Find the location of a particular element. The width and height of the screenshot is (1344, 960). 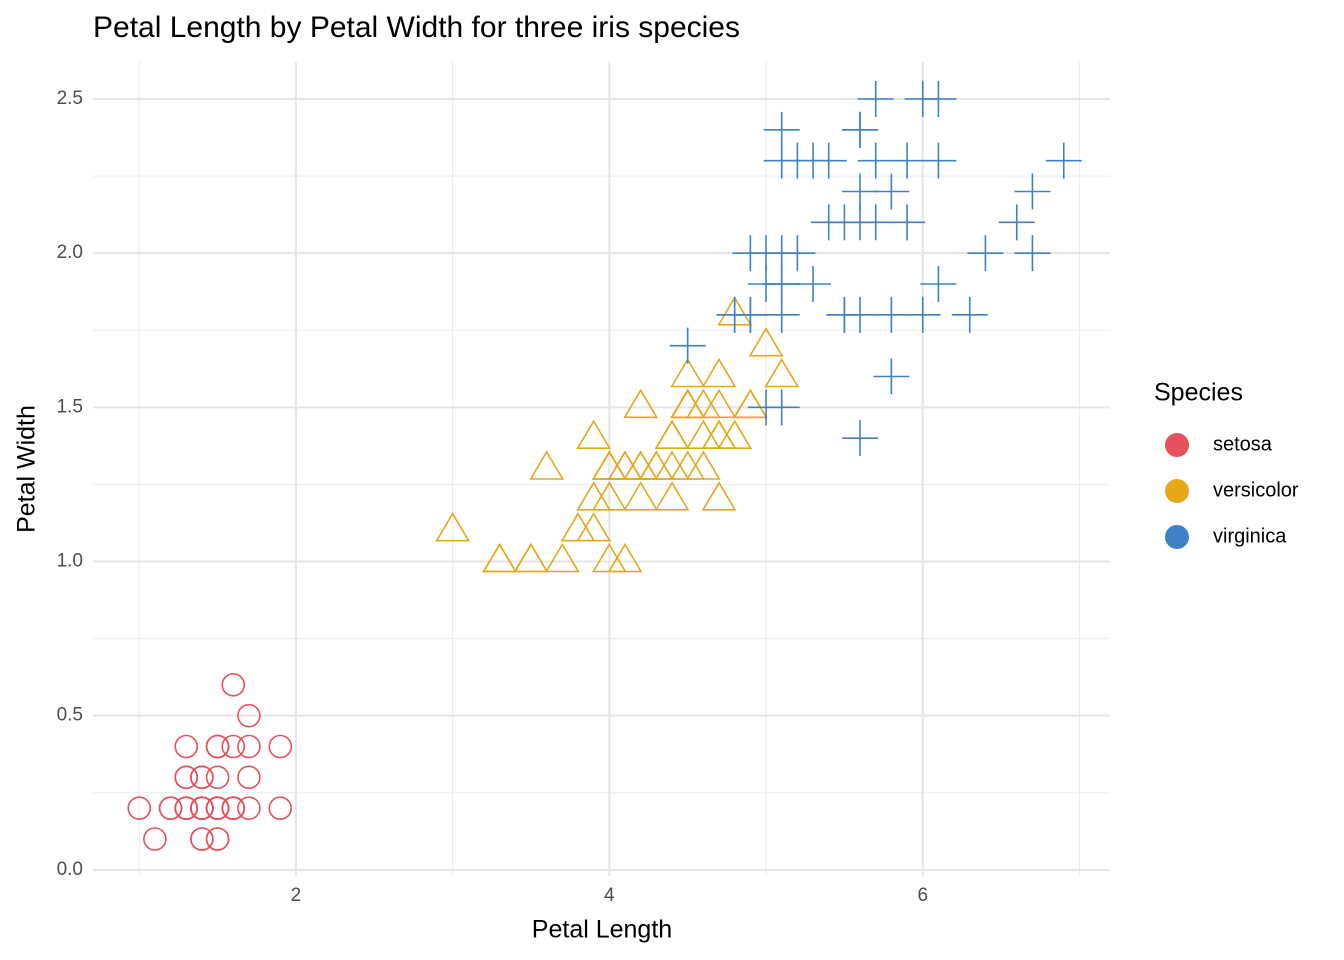

x-axis-label: Petal Length is located at coordinates (602, 930).